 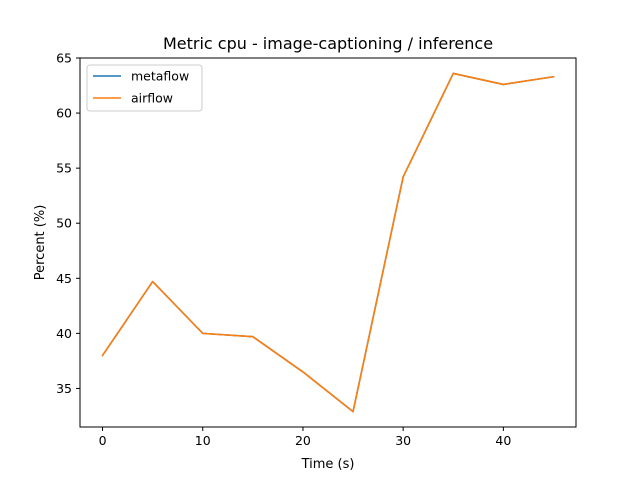 What do you see at coordinates (160, 76) in the screenshot?
I see `legend-label-metaflow: metaflow` at bounding box center [160, 76].